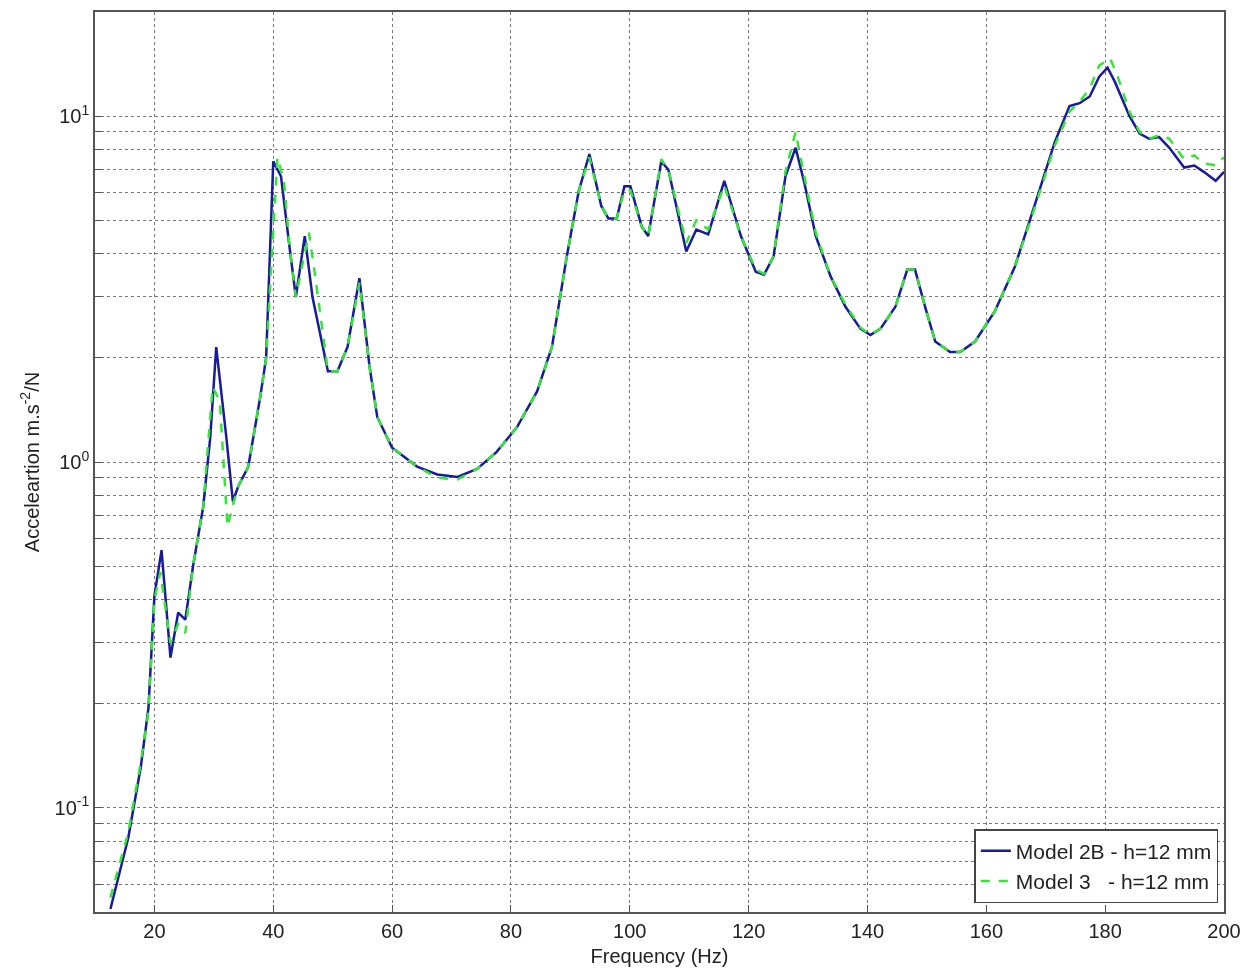 The height and width of the screenshot is (974, 1251). What do you see at coordinates (659, 955) in the screenshot?
I see `x-axis-title: Frequency (Hz)` at bounding box center [659, 955].